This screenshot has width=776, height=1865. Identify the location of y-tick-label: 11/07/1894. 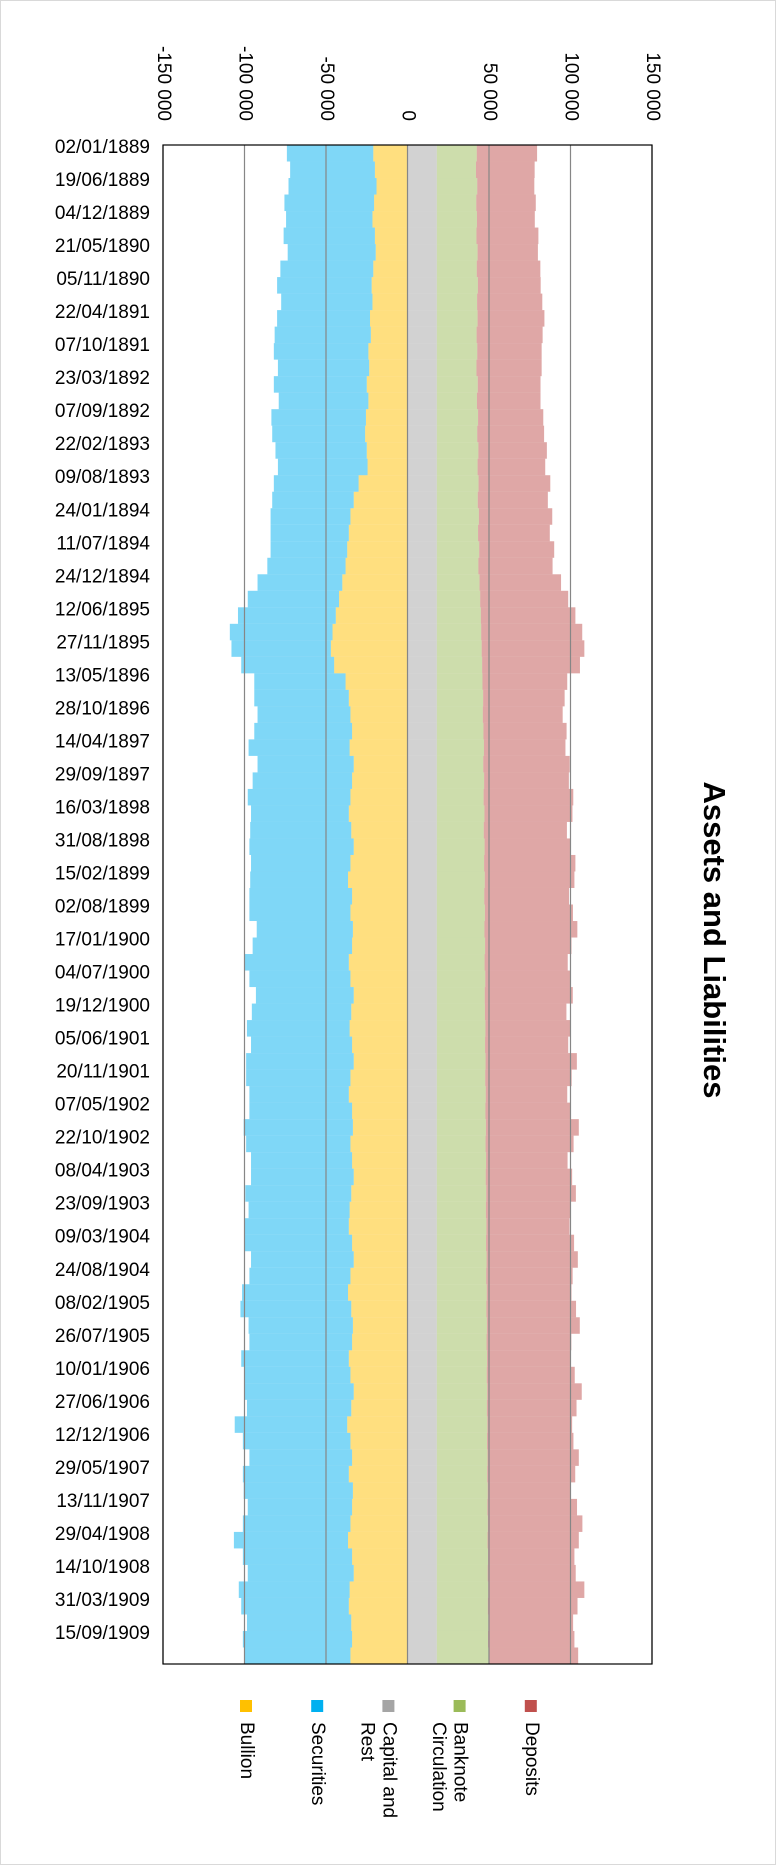
(103, 543).